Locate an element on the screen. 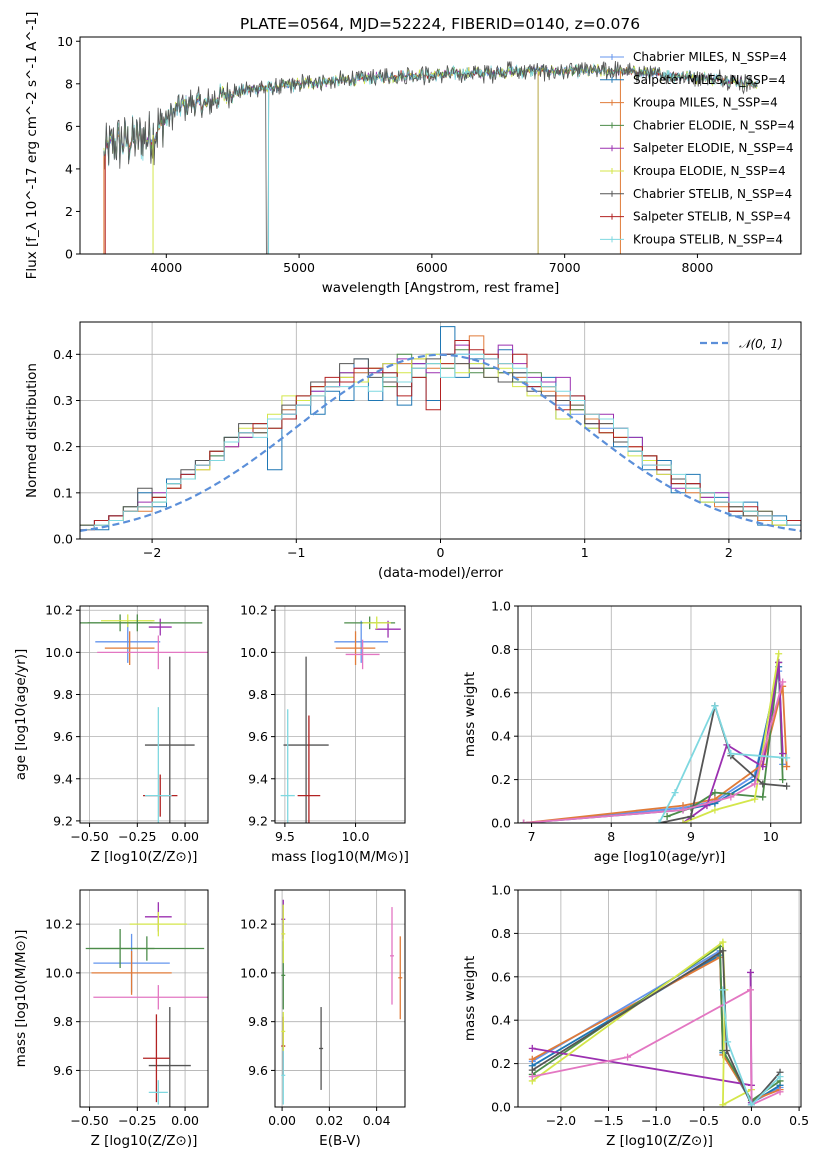  residuals-x-tick-label: 2 is located at coordinates (729, 552).